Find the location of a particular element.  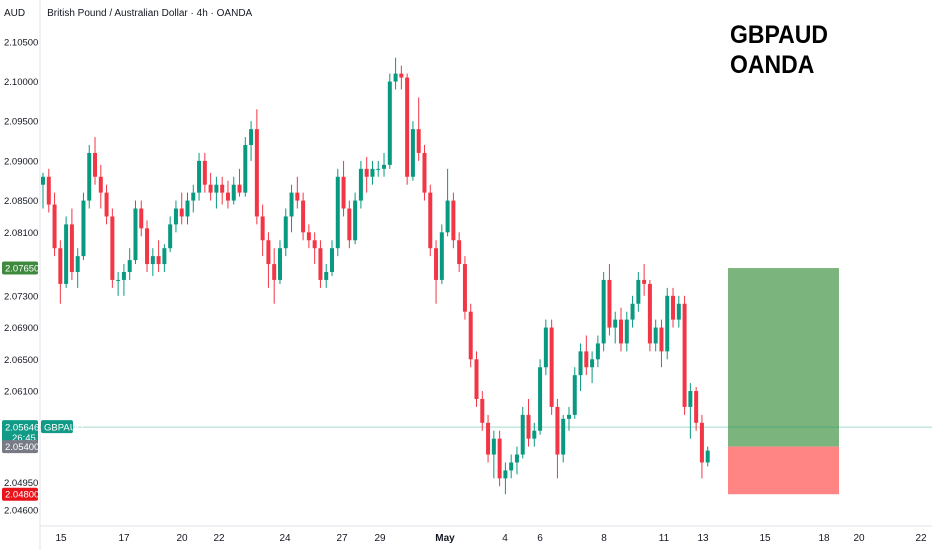

symbol-tag is located at coordinates (57, 427).